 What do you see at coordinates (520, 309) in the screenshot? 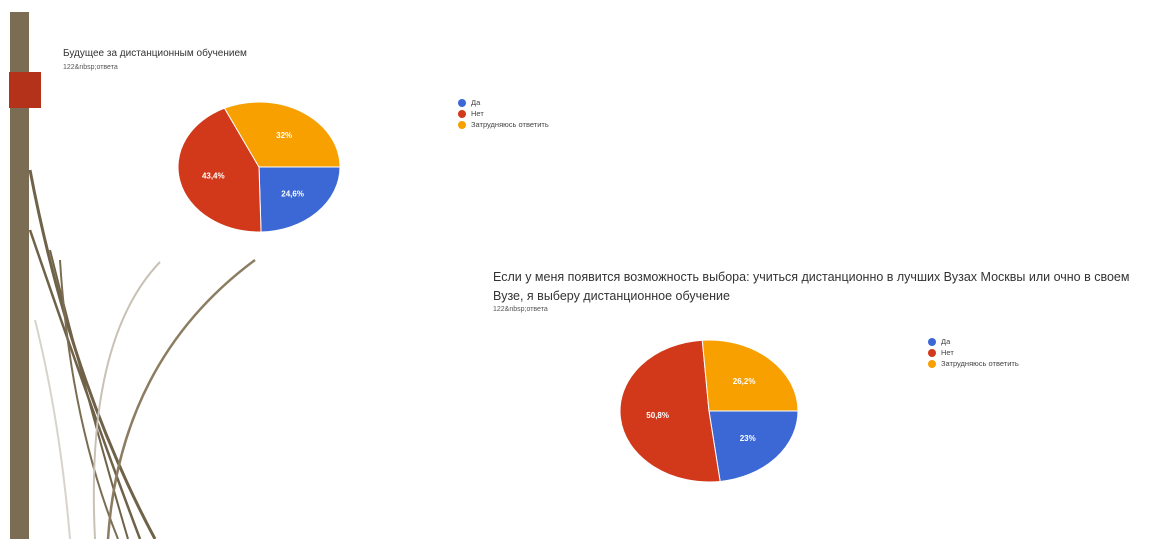
I see `chart2-response-count: 122&nbsp;ответа` at bounding box center [520, 309].